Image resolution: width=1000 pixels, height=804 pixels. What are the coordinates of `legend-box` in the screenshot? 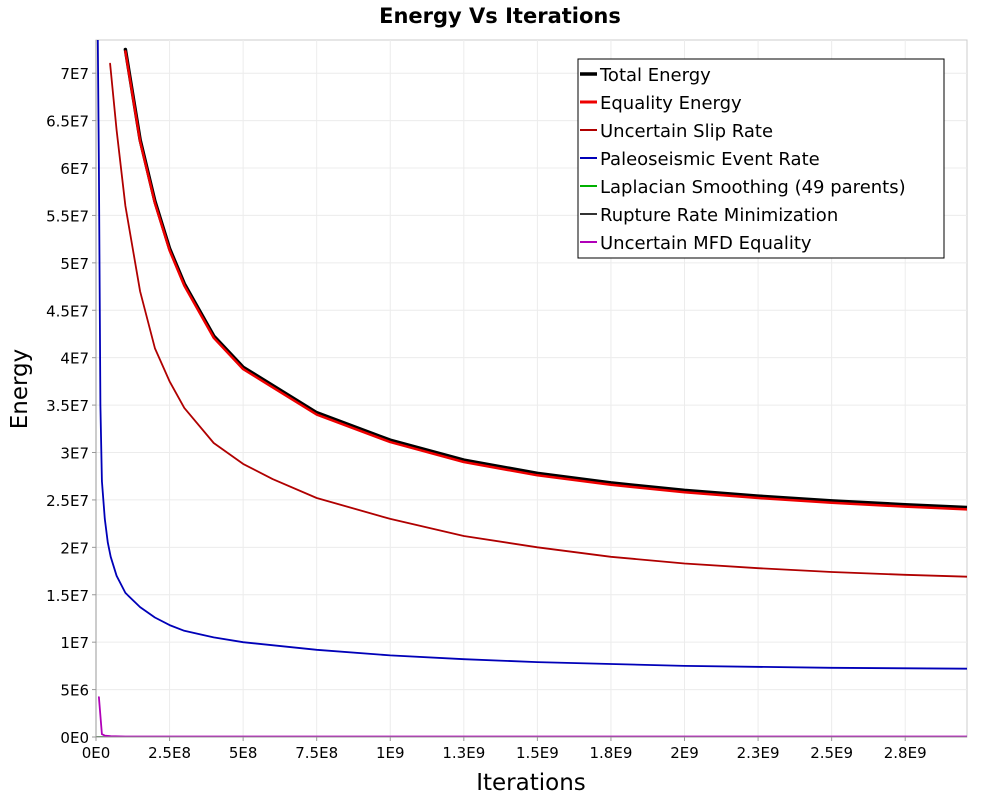 It's located at (761, 158).